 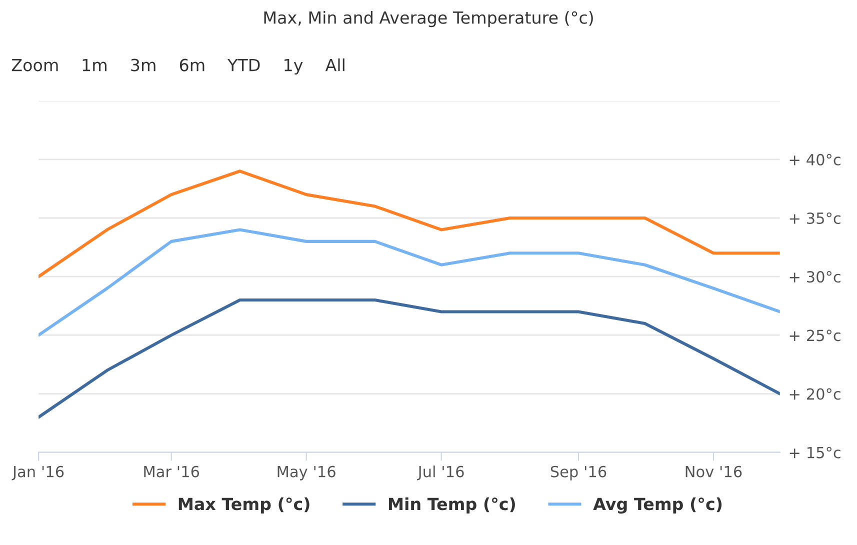 I want to click on x-tick-label: Mar '16, so click(x=172, y=472).